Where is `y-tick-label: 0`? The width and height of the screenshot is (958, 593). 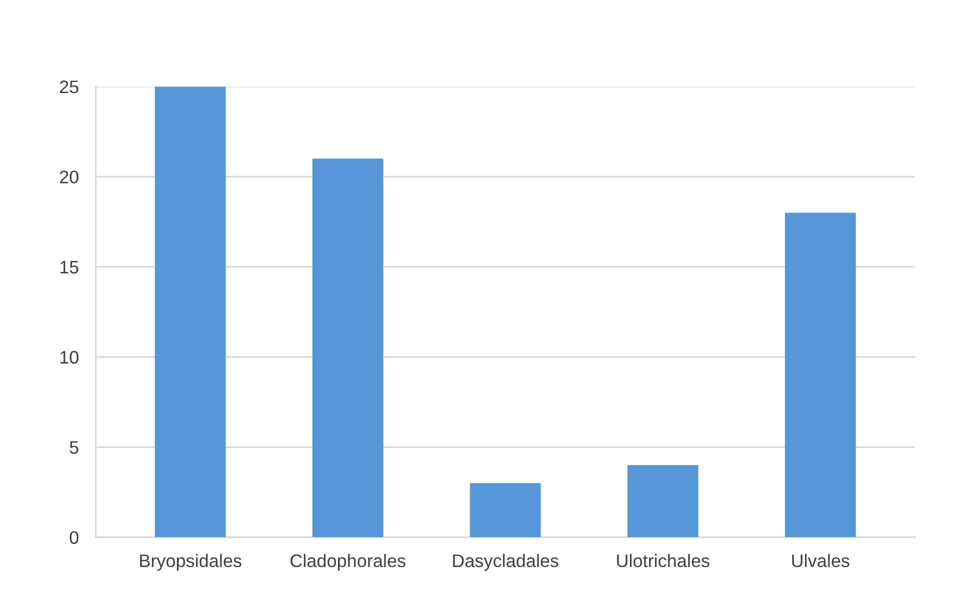
y-tick-label: 0 is located at coordinates (74, 537).